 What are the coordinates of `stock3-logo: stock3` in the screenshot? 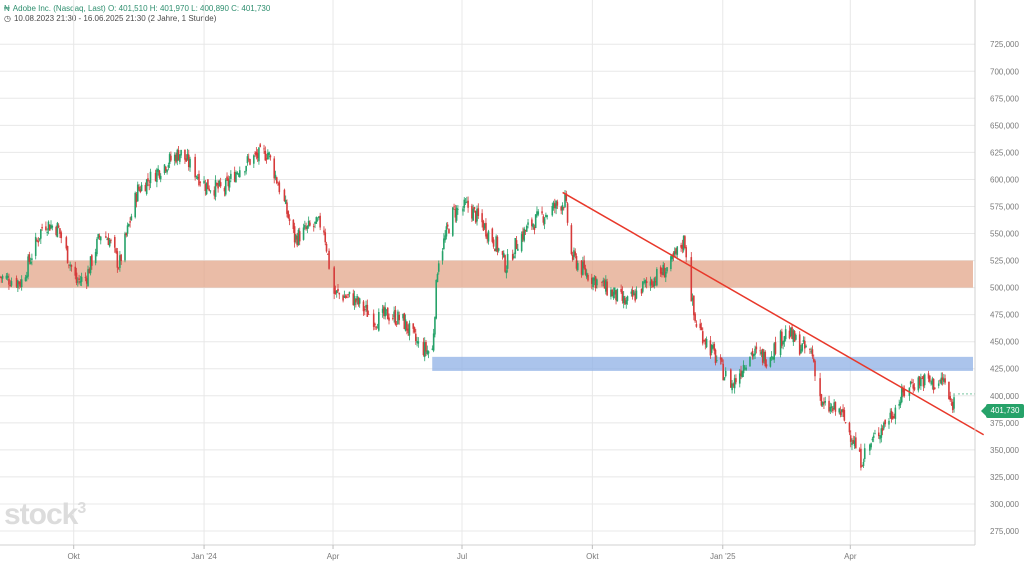 It's located at (45, 515).